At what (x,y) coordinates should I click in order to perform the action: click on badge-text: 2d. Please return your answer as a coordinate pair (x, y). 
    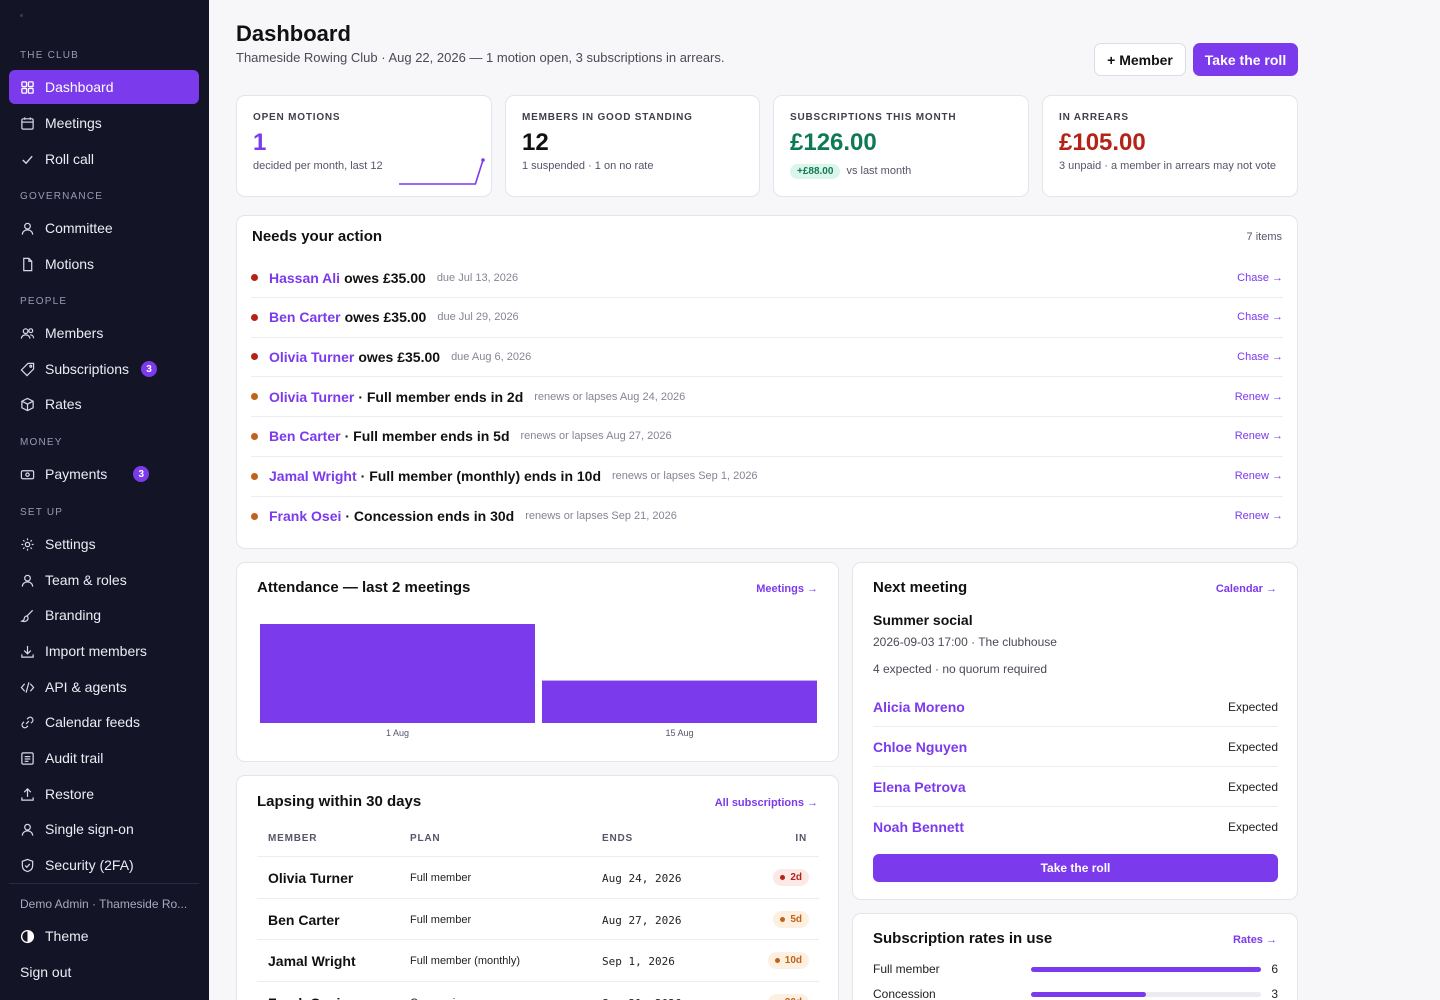
    Looking at the image, I should click on (796, 877).